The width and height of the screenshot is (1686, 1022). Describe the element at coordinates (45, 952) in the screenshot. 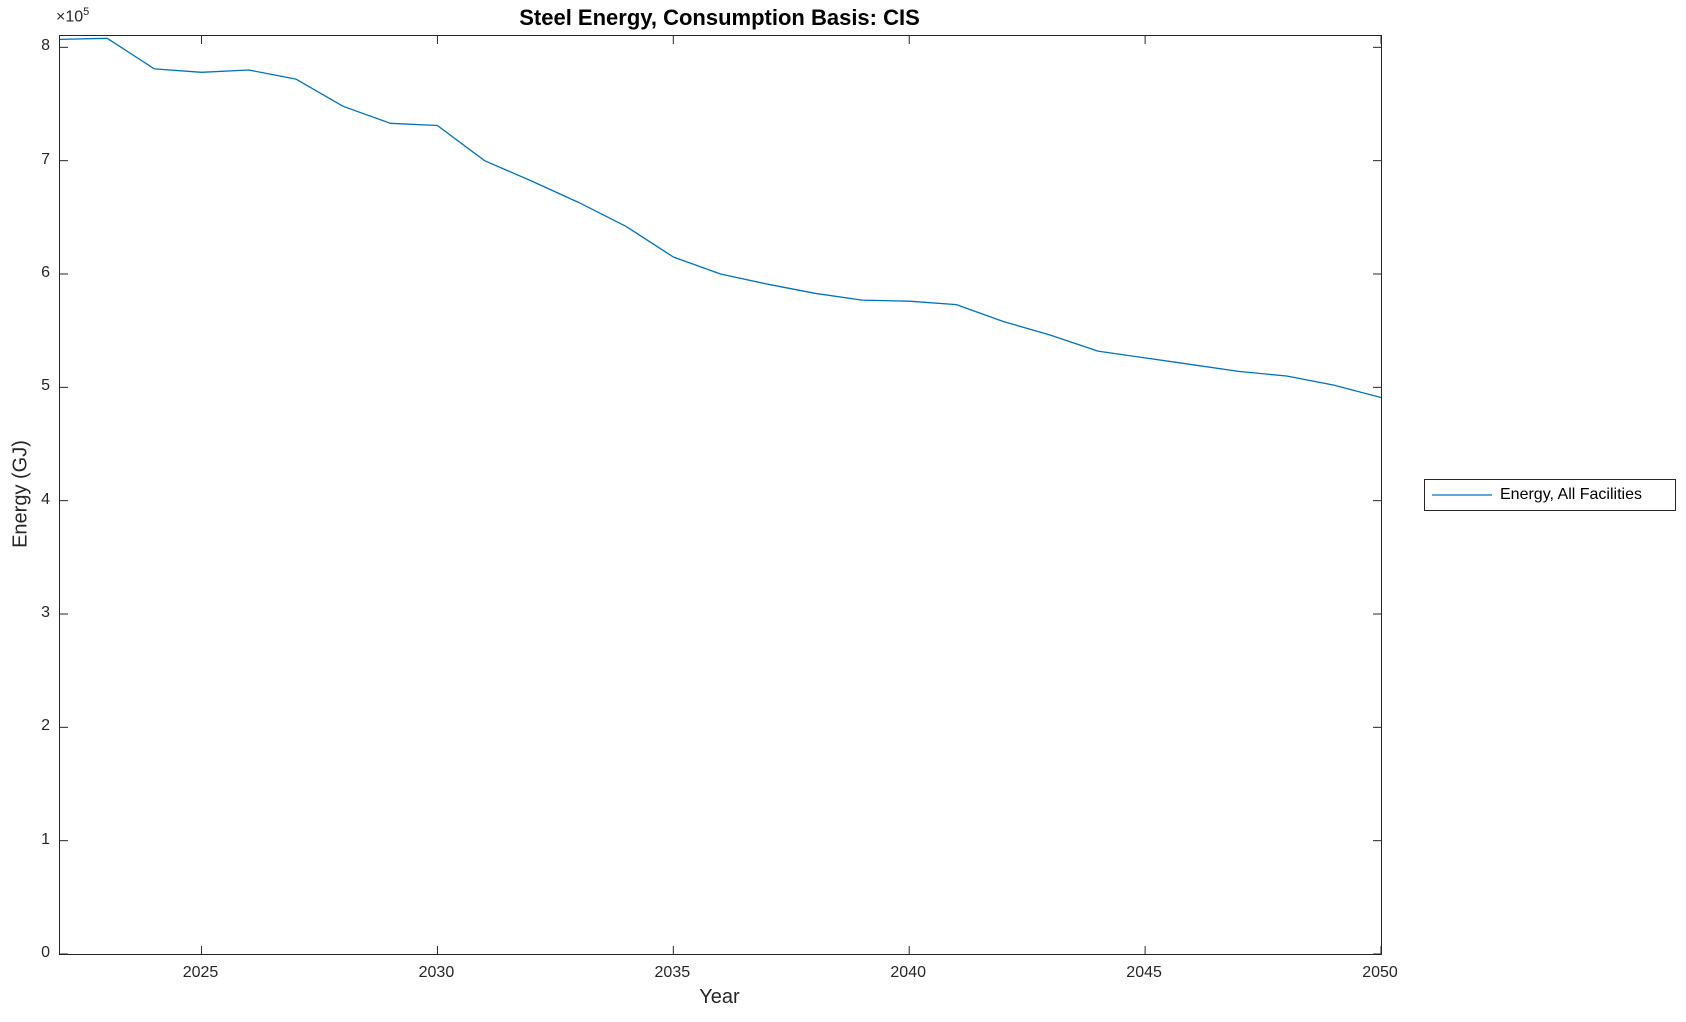

I see `y-tick-label: 0` at that location.